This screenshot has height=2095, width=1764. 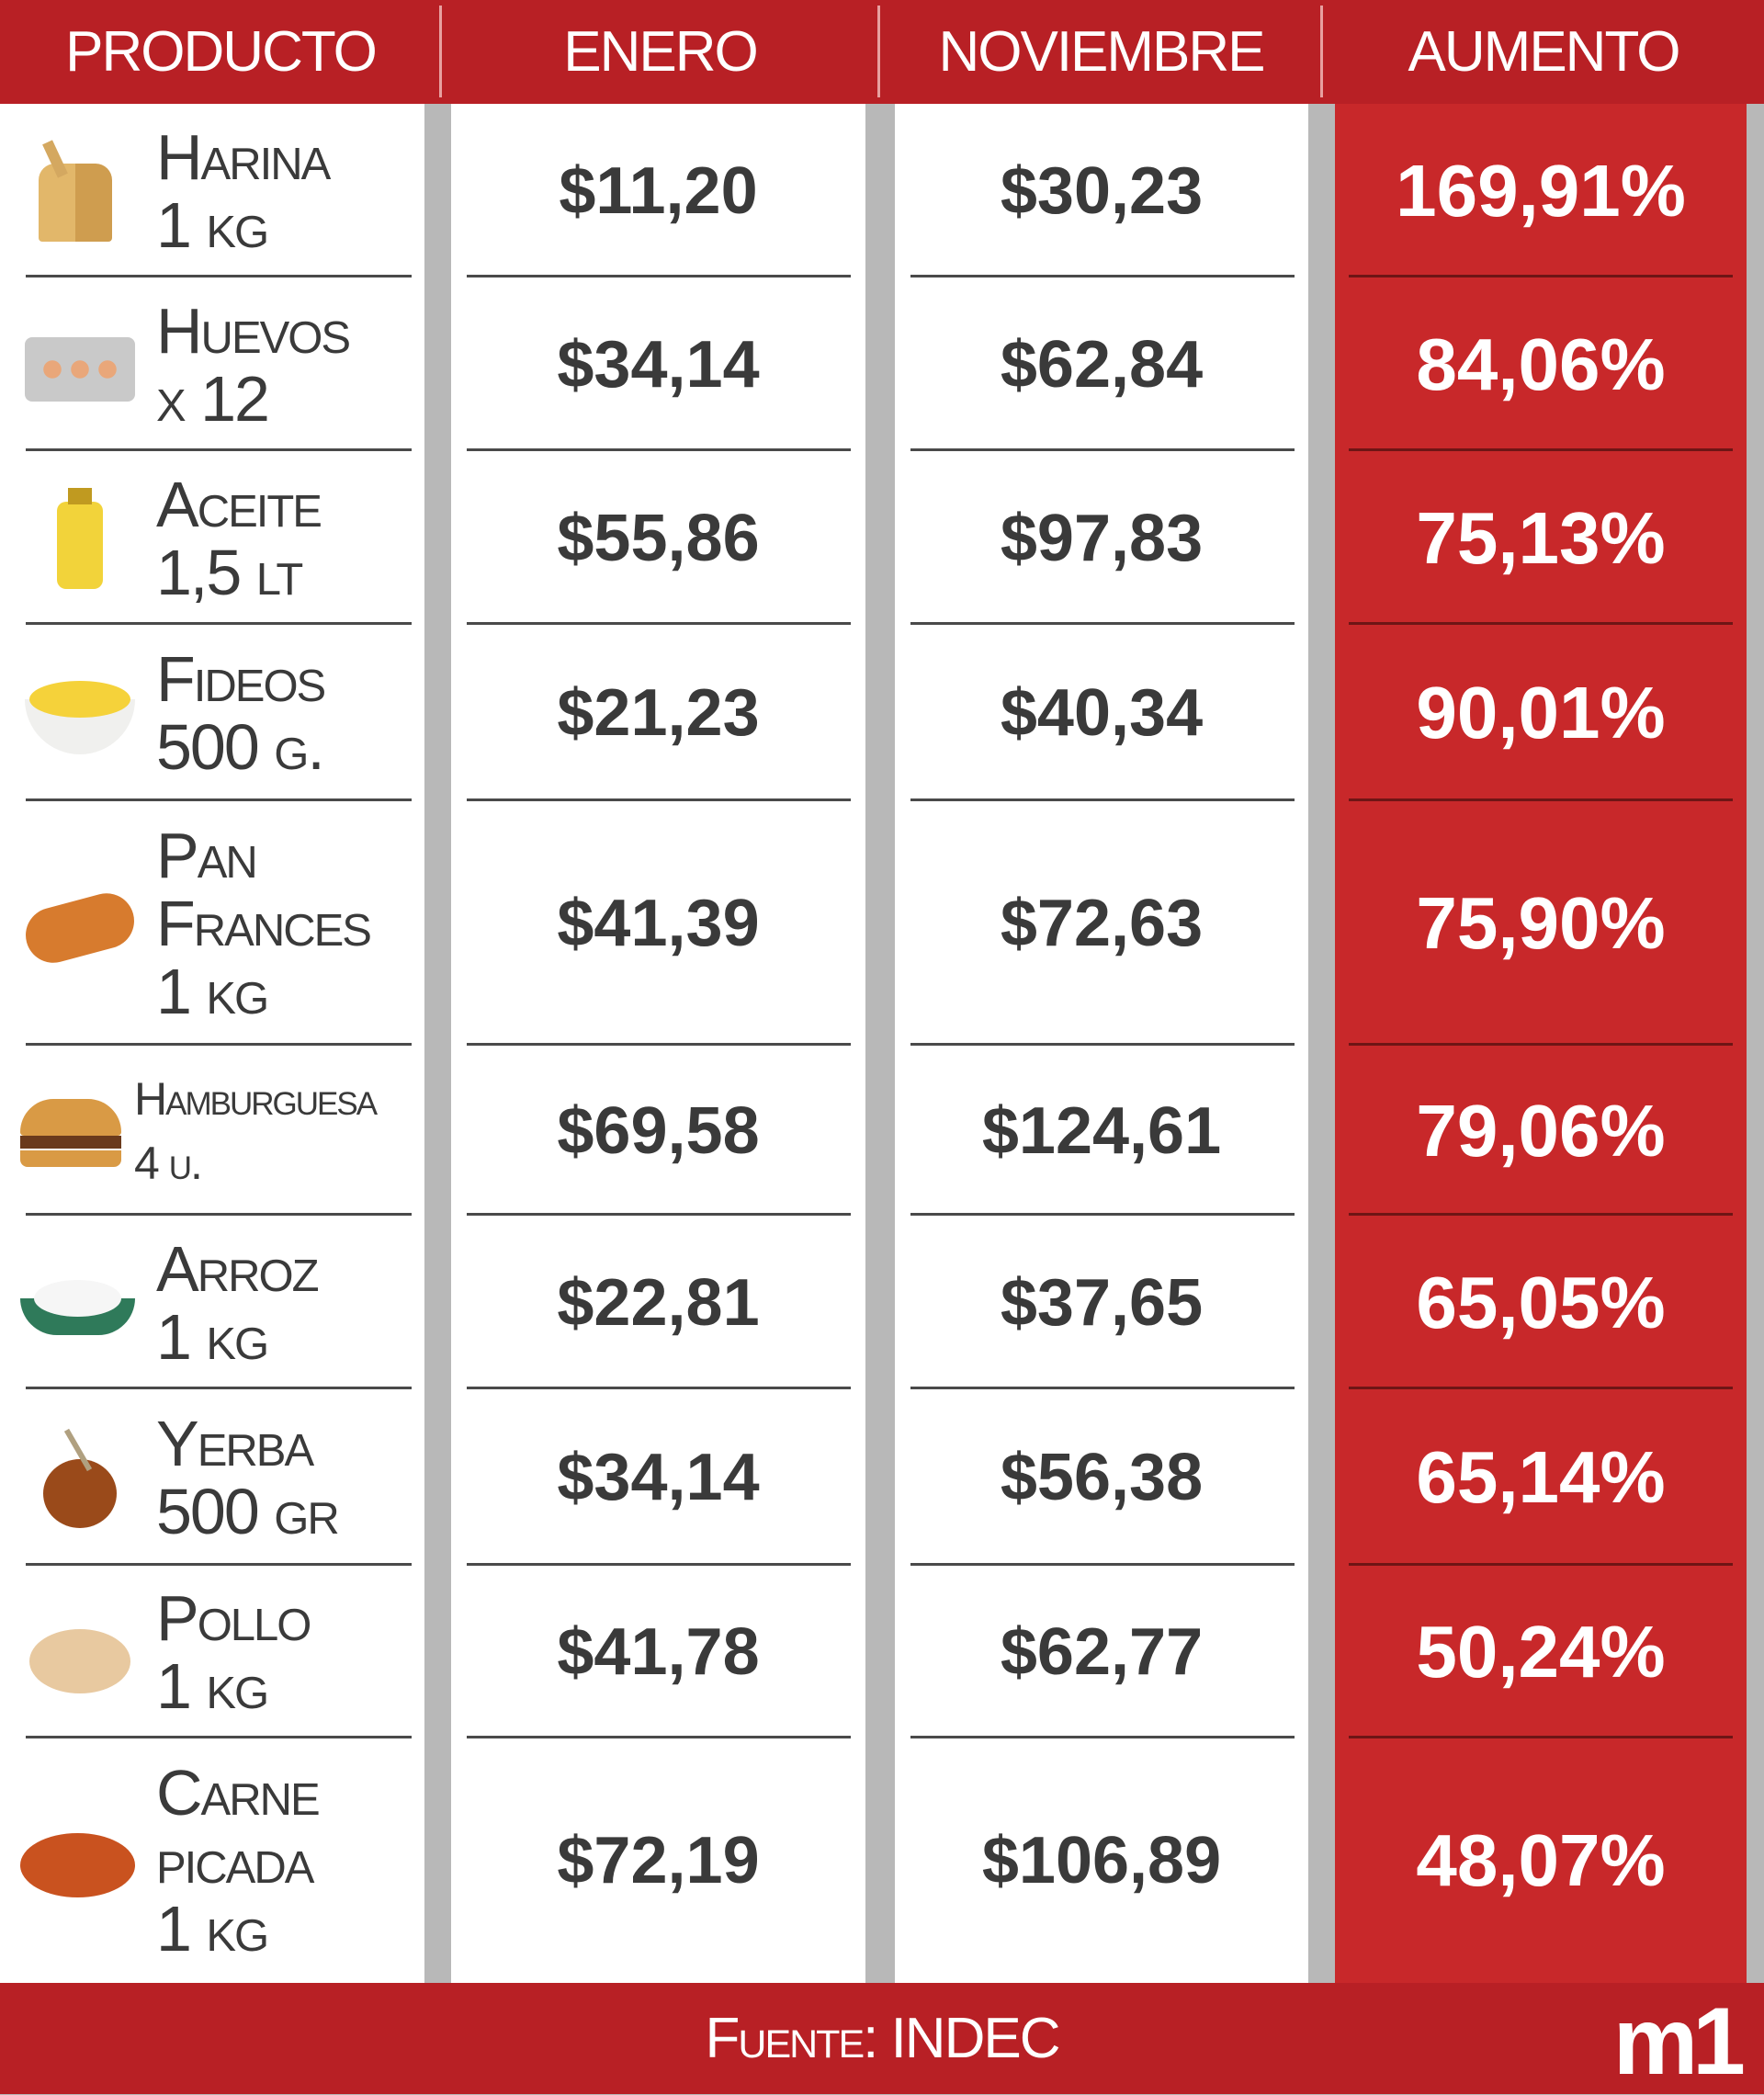 What do you see at coordinates (1102, 1652) in the screenshot?
I see `price-noviembre: $62,77` at bounding box center [1102, 1652].